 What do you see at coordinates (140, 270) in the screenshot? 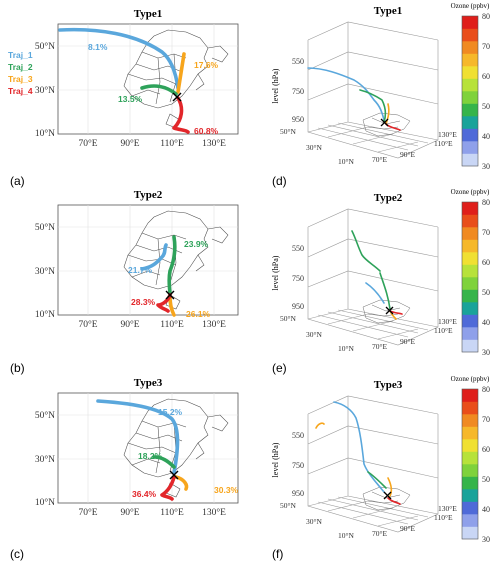
I see `traj-1-percent: 21.7%` at bounding box center [140, 270].